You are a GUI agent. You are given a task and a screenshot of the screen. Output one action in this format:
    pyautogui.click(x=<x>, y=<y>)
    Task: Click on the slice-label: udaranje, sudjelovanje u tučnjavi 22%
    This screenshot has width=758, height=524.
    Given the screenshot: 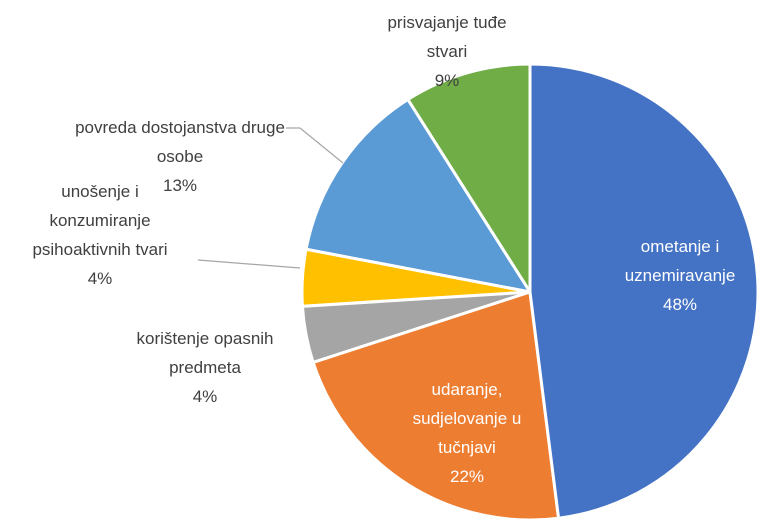 What is the action you would take?
    pyautogui.click(x=467, y=433)
    